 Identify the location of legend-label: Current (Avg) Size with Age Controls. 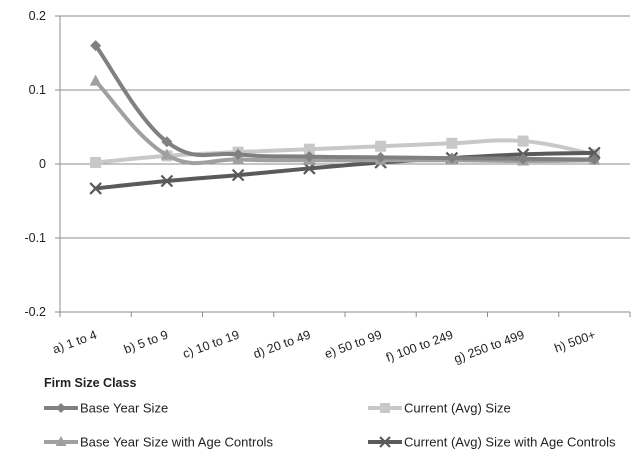
(510, 442).